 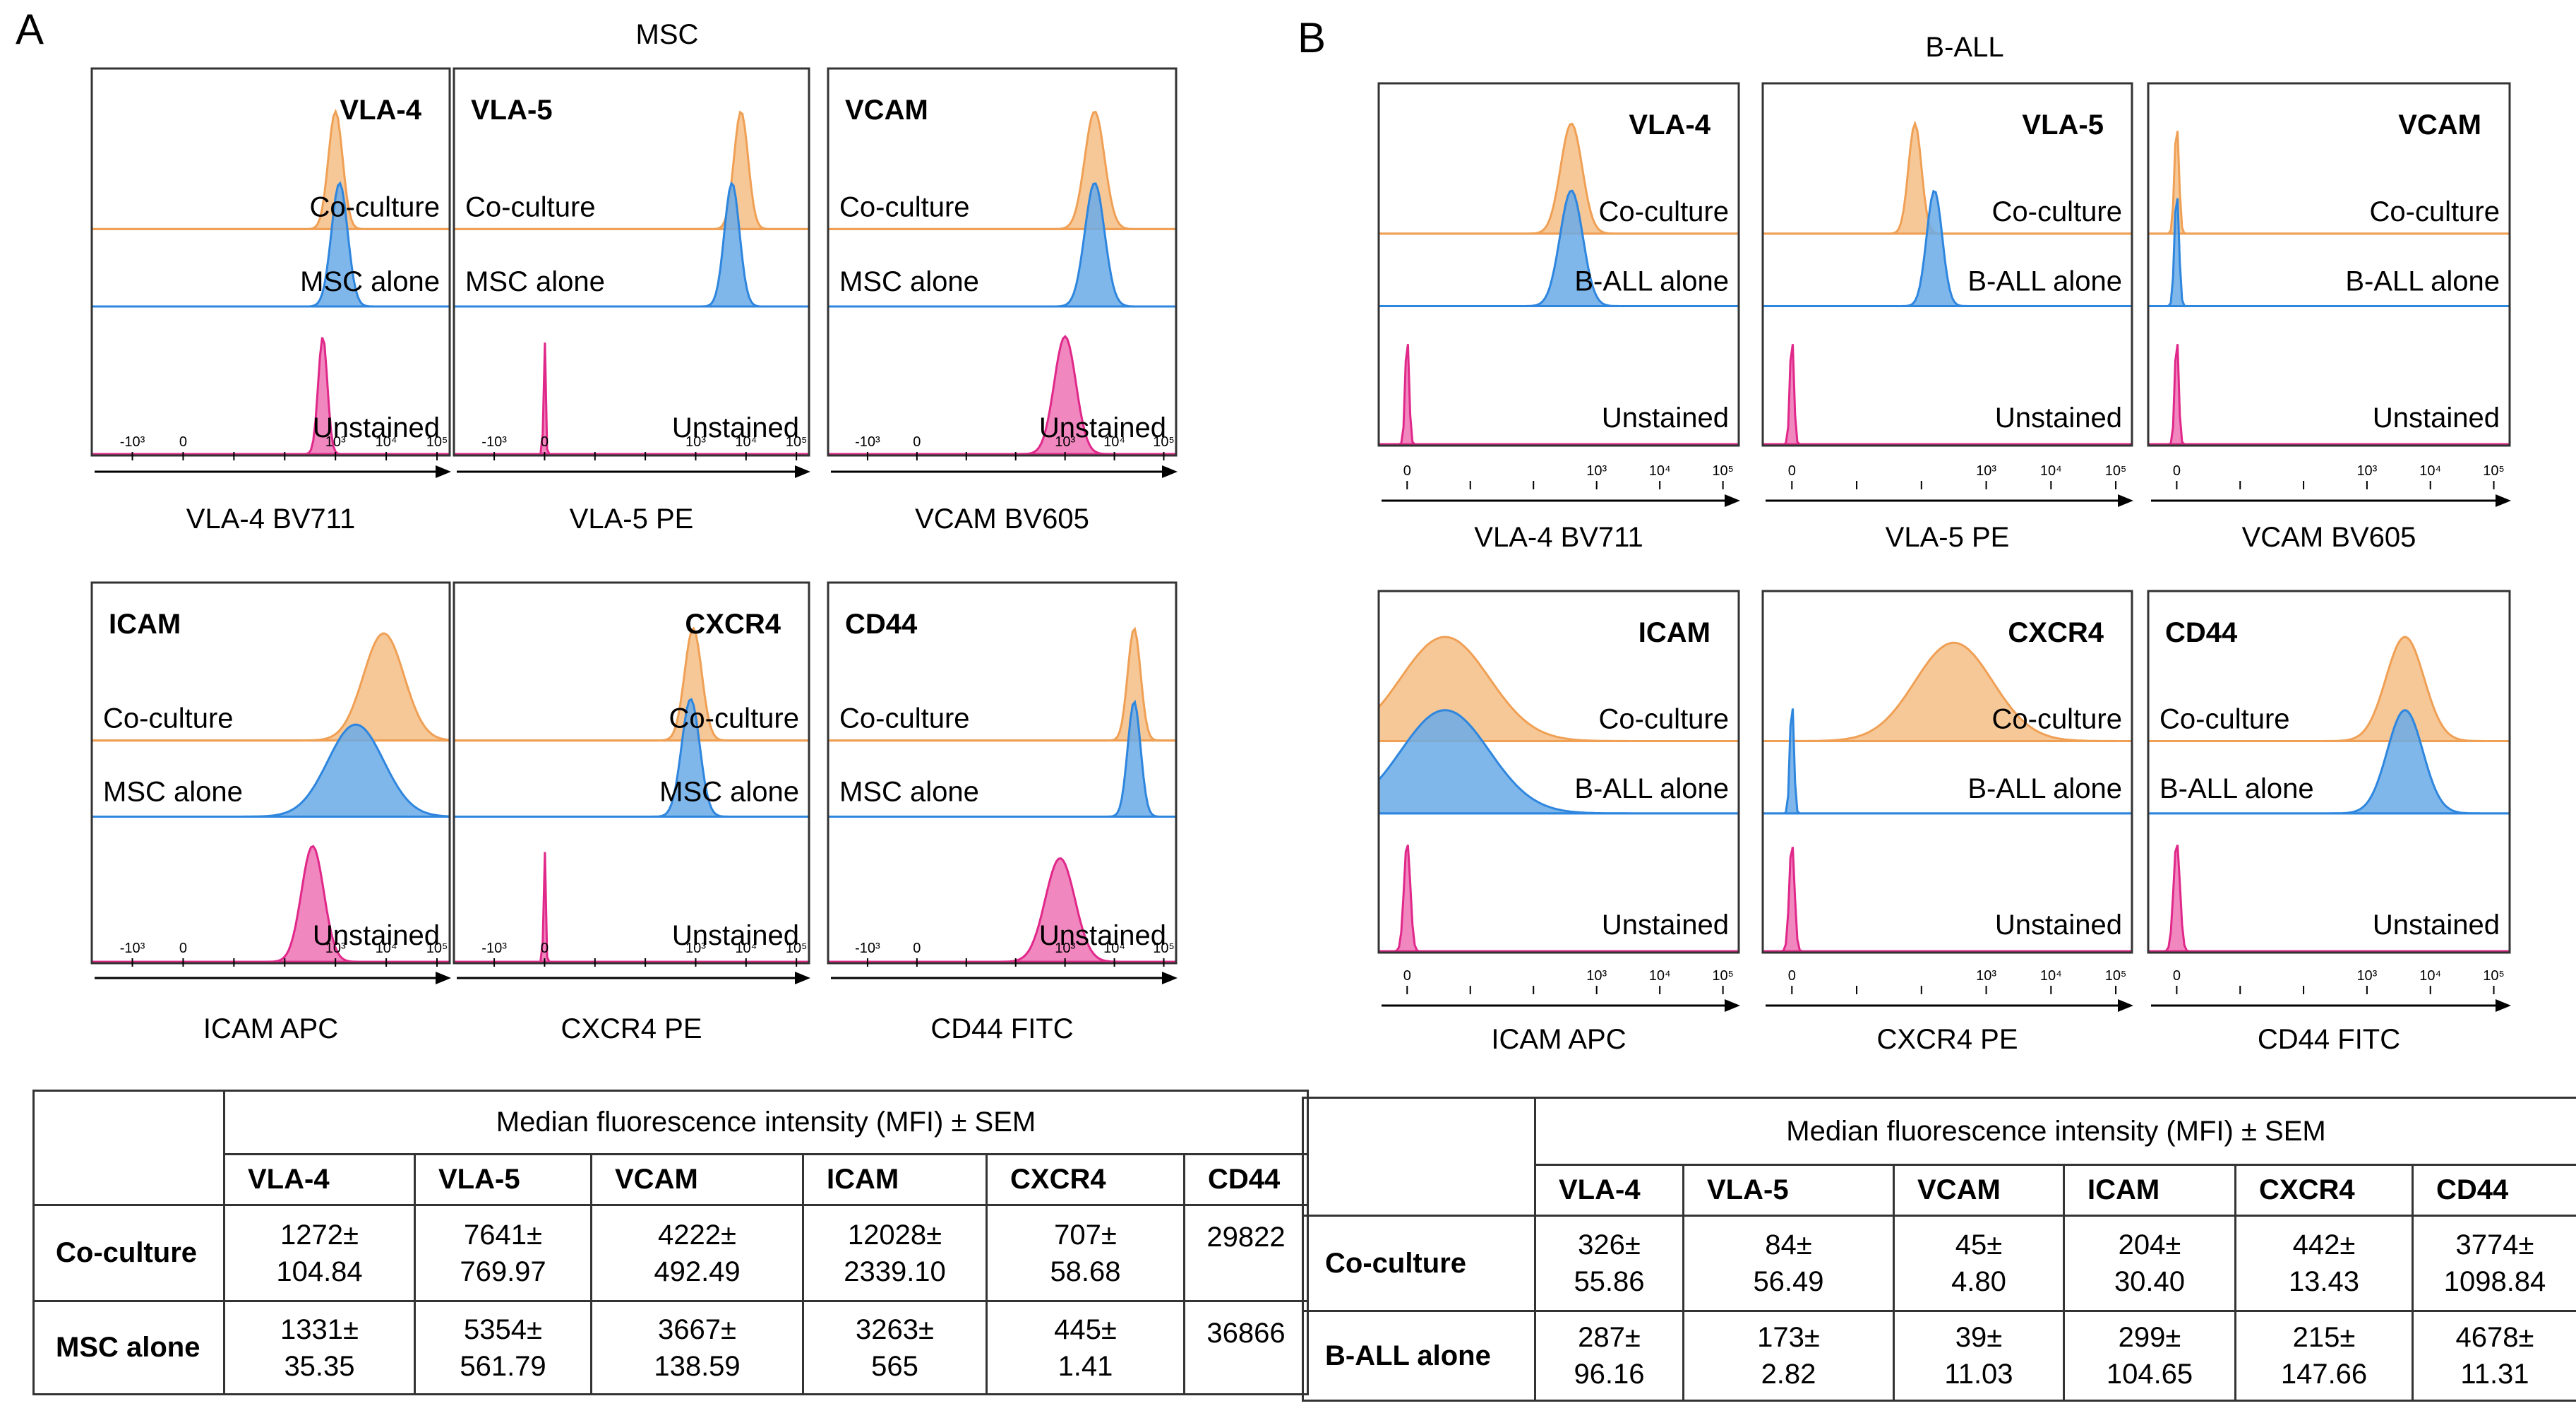 What do you see at coordinates (1419, 1263) in the screenshot?
I see `row-header: Co-culture` at bounding box center [1419, 1263].